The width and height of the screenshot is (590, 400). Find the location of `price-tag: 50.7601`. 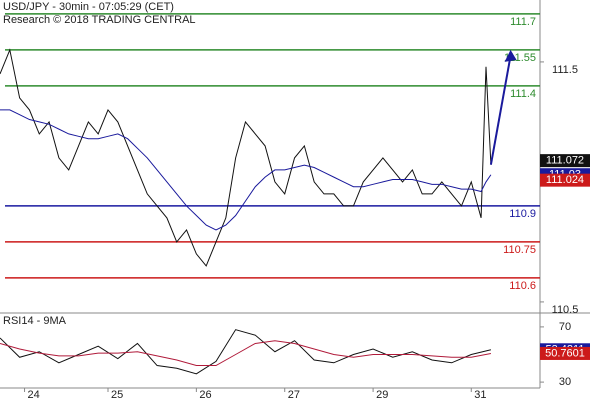

price-tag: 50.7601 is located at coordinates (565, 353).